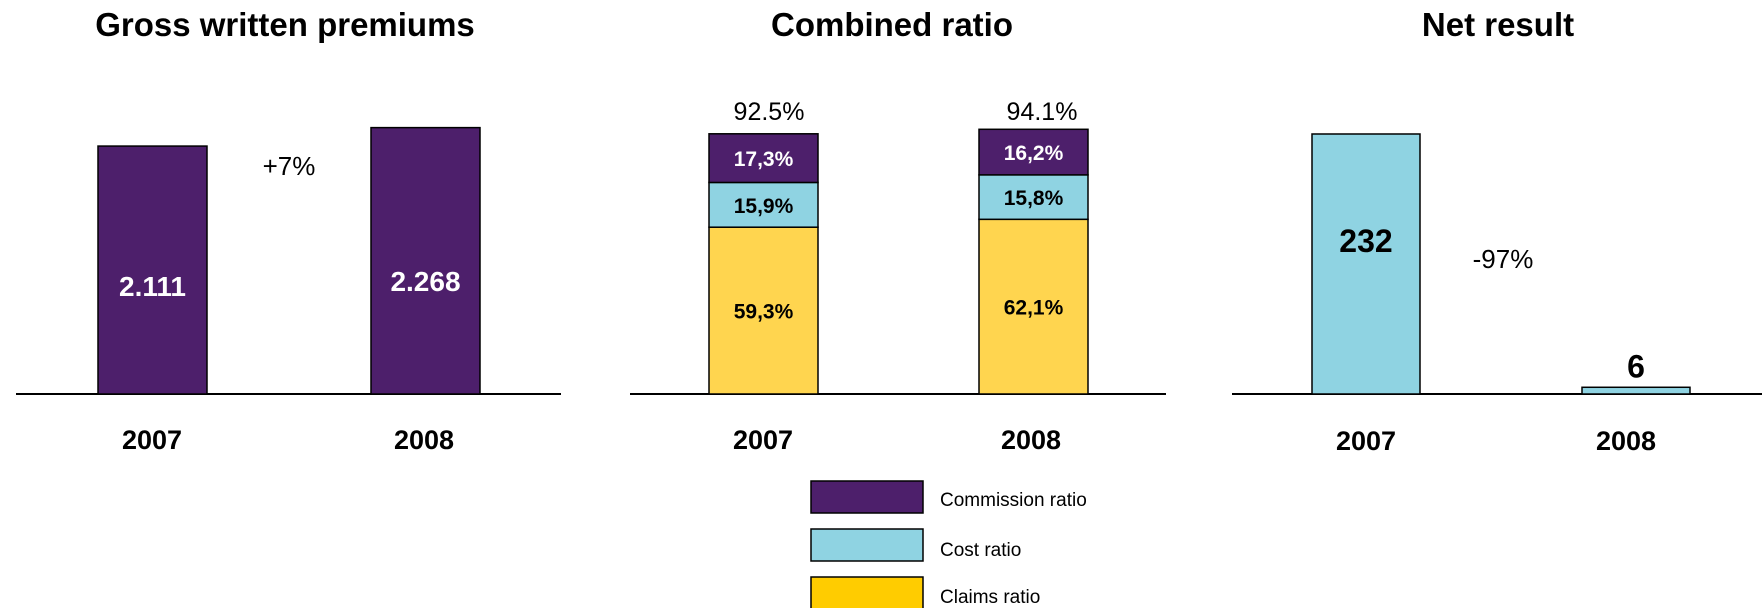  I want to click on nr-tick-2008: 2008, so click(1626, 441).